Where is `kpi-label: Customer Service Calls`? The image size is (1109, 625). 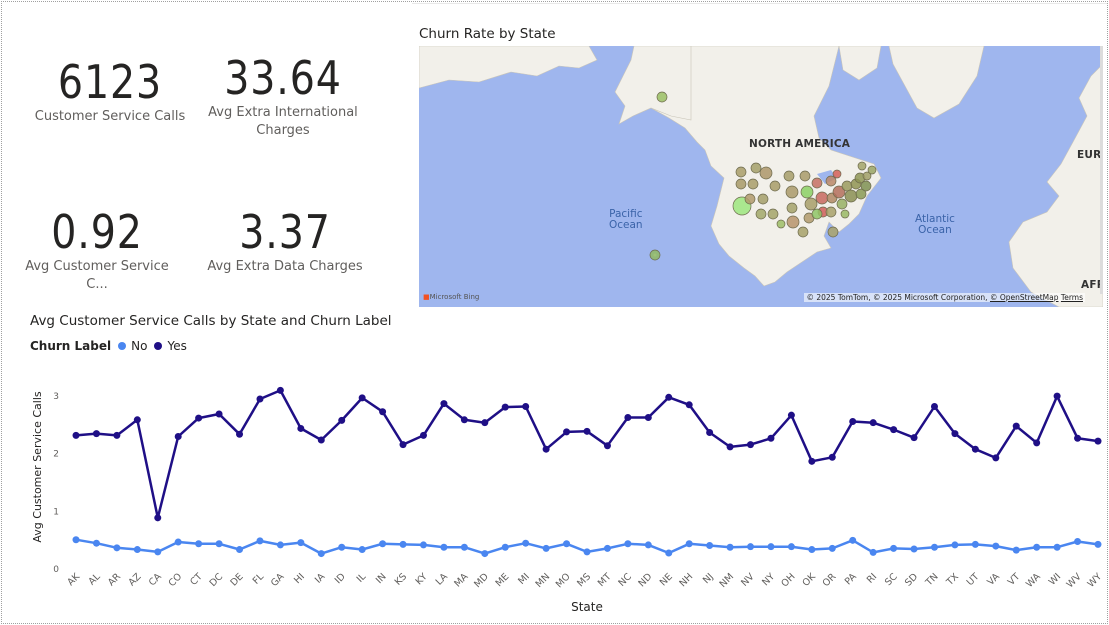 kpi-label: Customer Service Calls is located at coordinates (110, 116).